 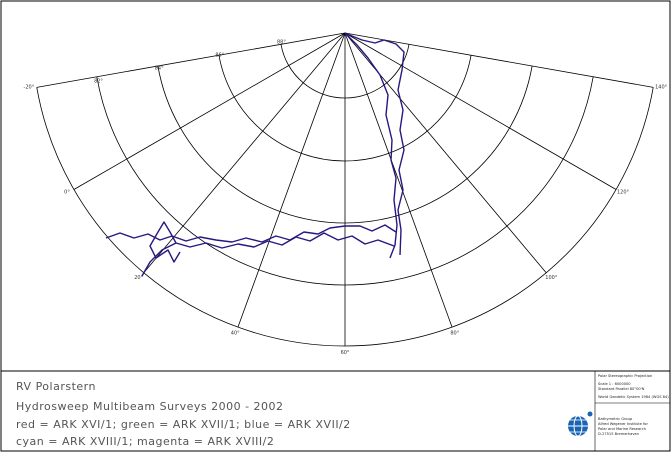 What do you see at coordinates (454, 334) in the screenshot?
I see `meridian-label: 80°` at bounding box center [454, 334].